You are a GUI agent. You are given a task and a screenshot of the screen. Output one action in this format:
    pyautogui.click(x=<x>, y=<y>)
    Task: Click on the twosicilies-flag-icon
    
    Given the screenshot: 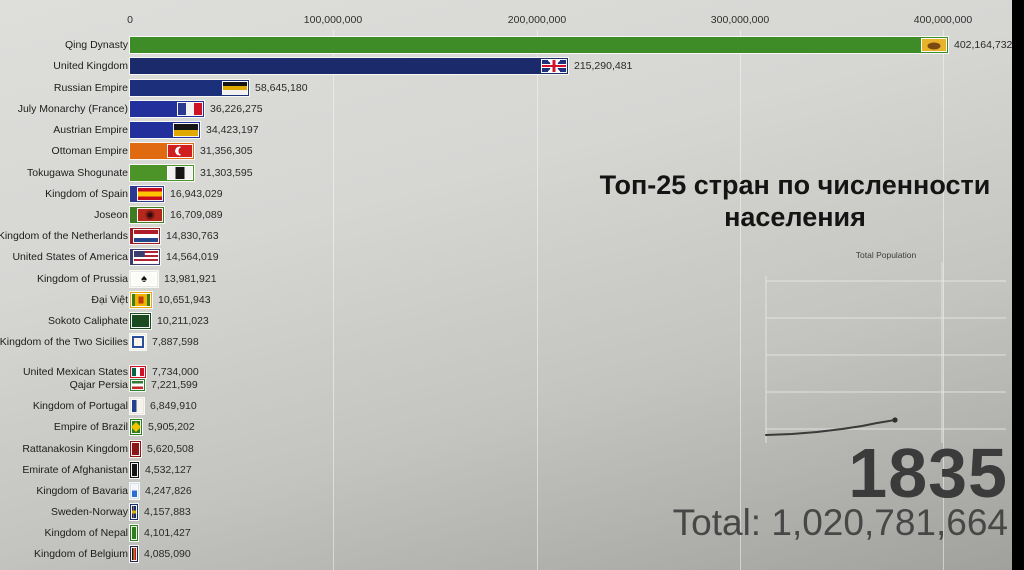 What is the action you would take?
    pyautogui.click(x=138, y=342)
    